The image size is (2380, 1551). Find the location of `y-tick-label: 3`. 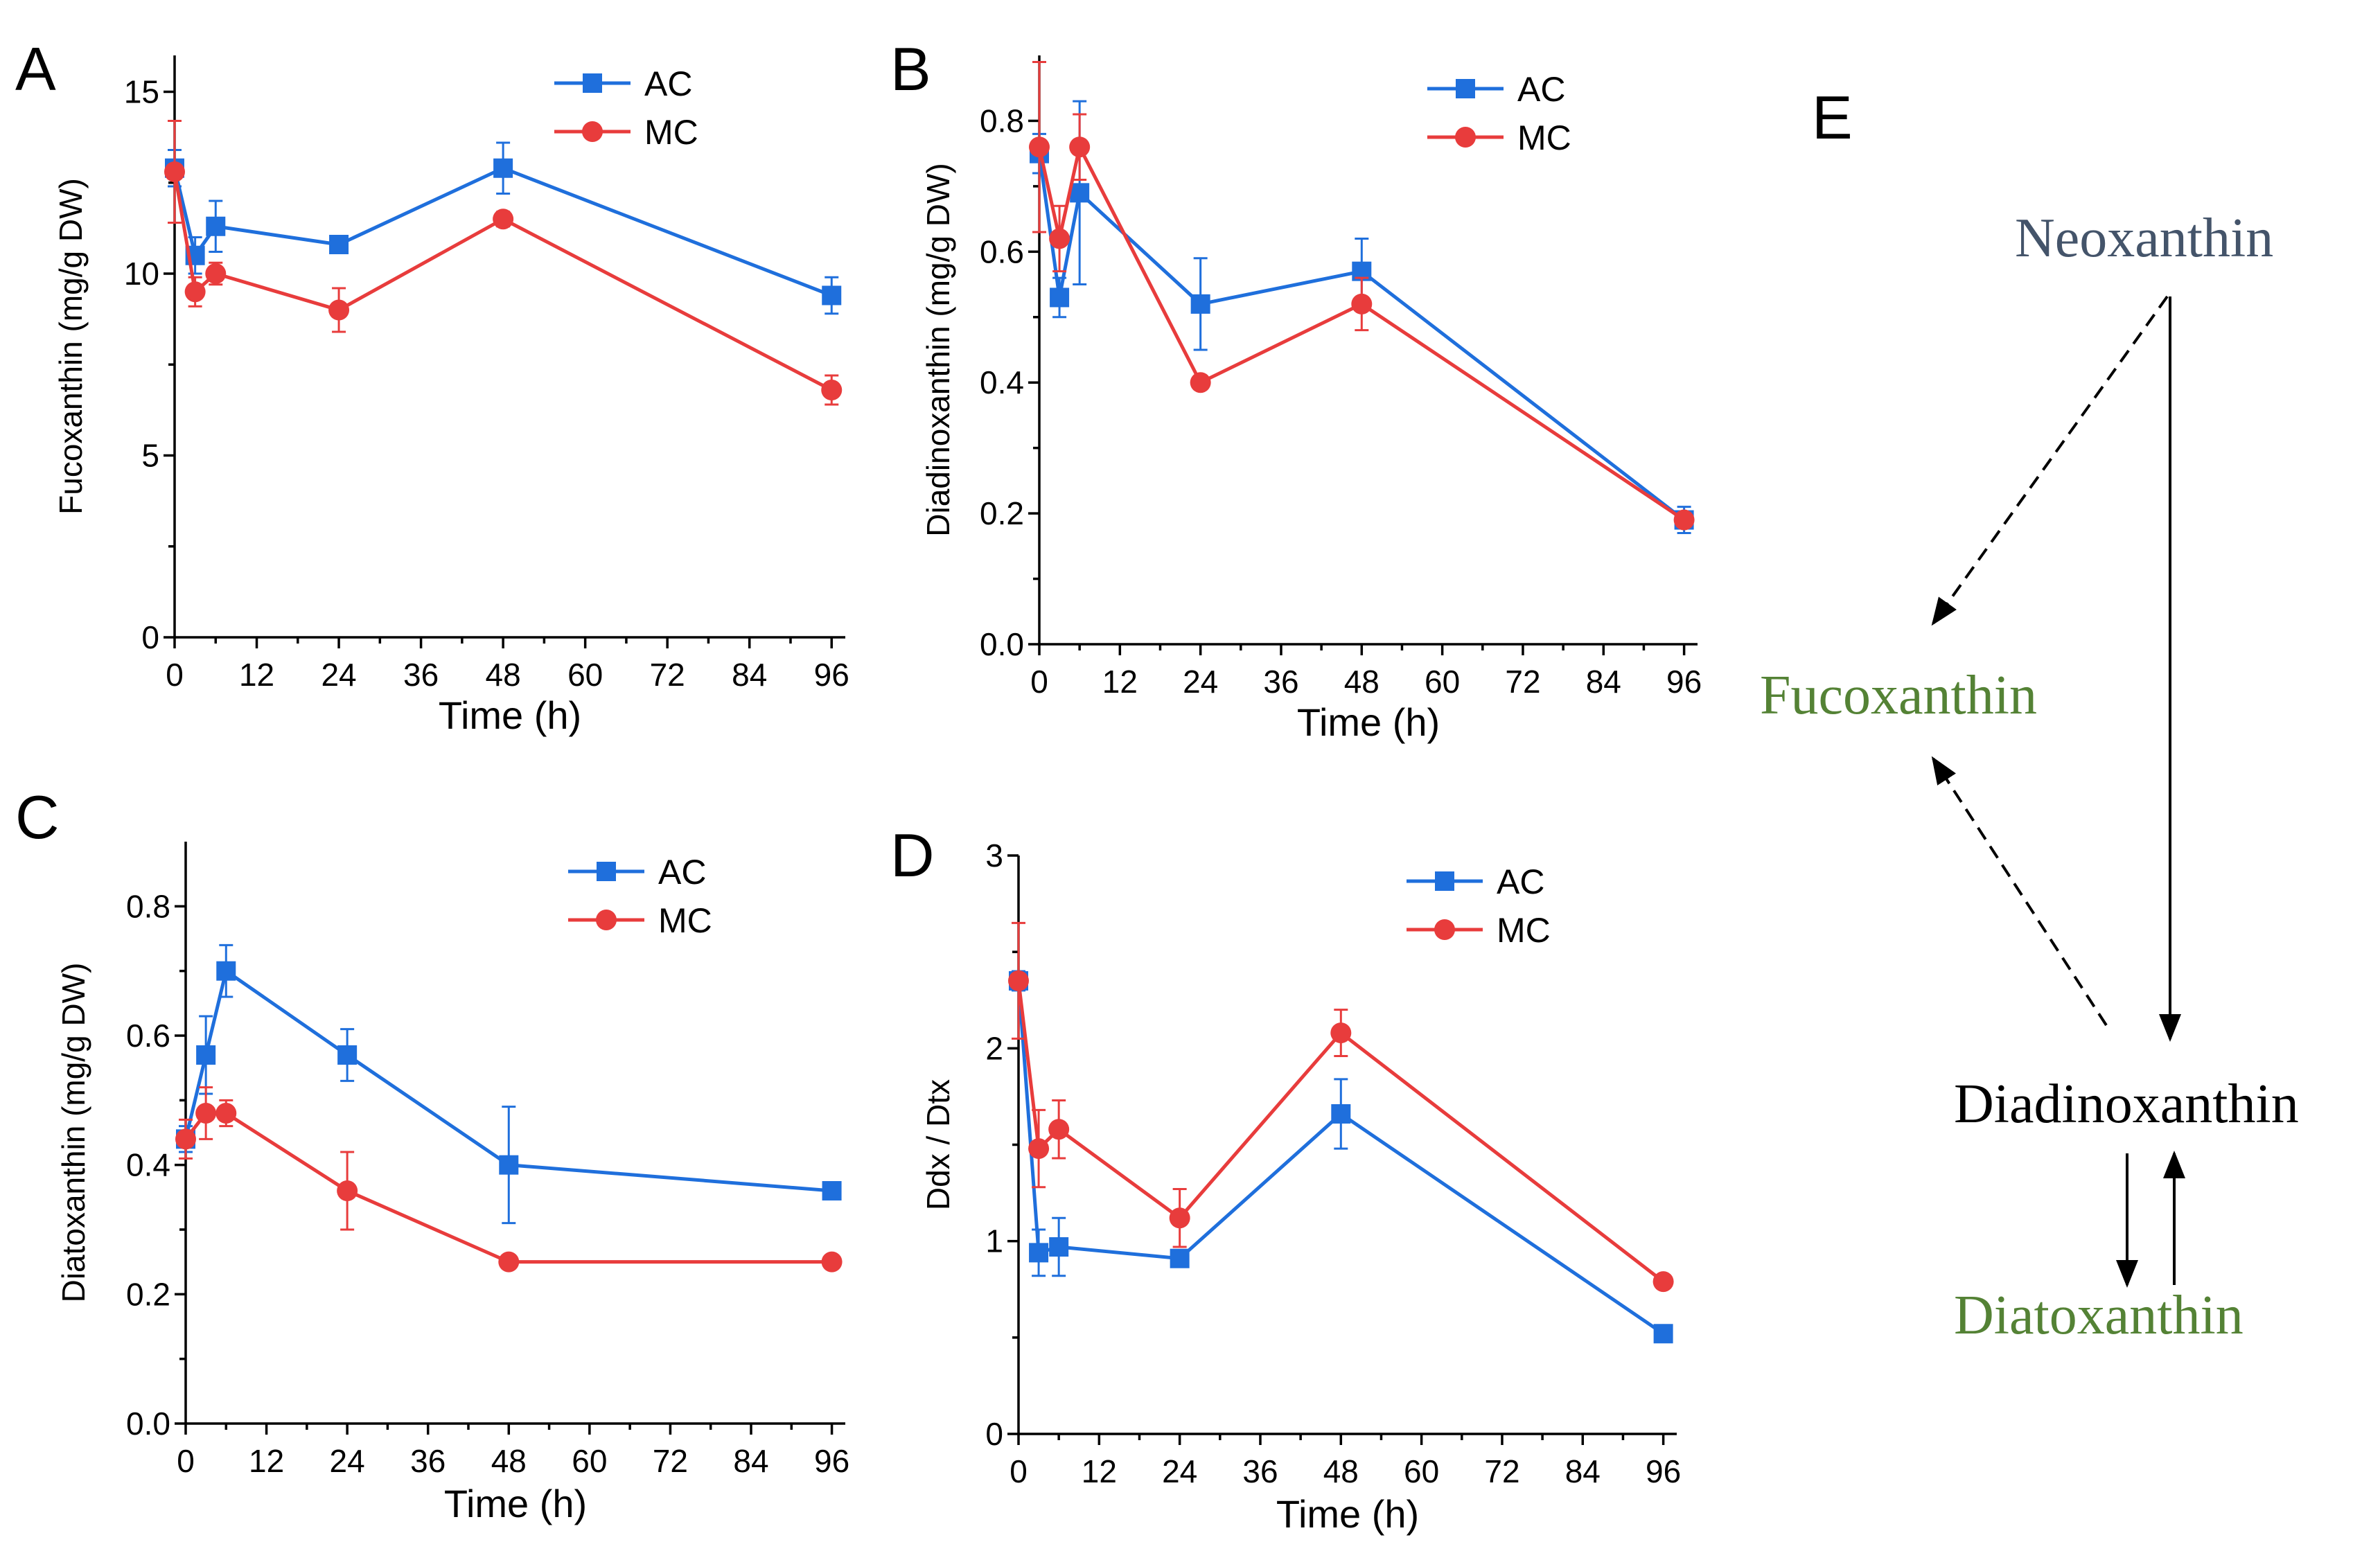

y-tick-label: 3 is located at coordinates (994, 855).